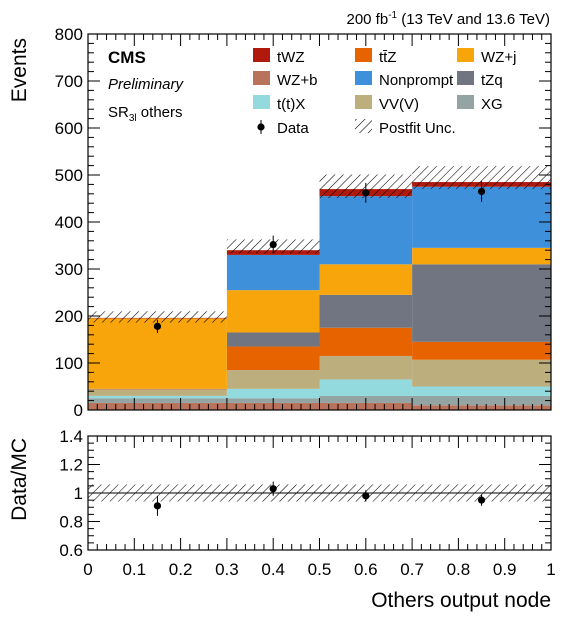 The image size is (580, 625). What do you see at coordinates (366, 387) in the screenshot?
I see `stack-bar-ttx-bin2` at bounding box center [366, 387].